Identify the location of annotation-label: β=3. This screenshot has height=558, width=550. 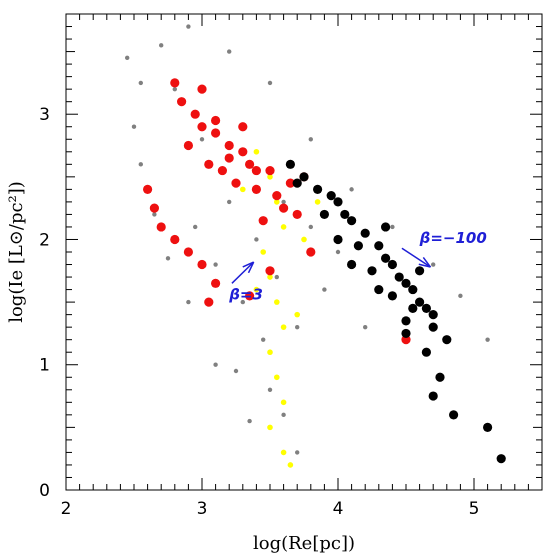
(245, 295).